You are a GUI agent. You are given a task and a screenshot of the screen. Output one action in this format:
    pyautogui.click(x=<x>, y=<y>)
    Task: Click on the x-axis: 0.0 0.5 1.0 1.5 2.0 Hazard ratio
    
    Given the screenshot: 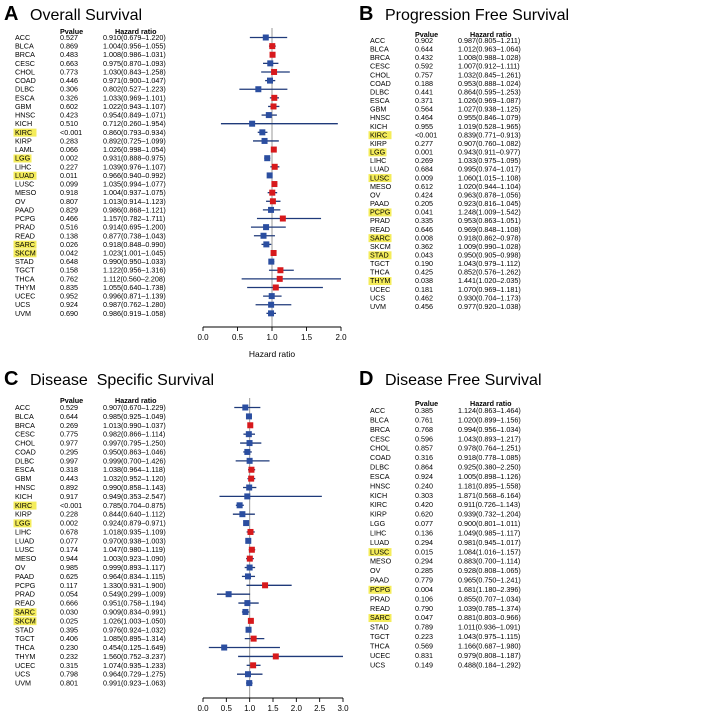 What is the action you would take?
    pyautogui.click(x=272, y=342)
    